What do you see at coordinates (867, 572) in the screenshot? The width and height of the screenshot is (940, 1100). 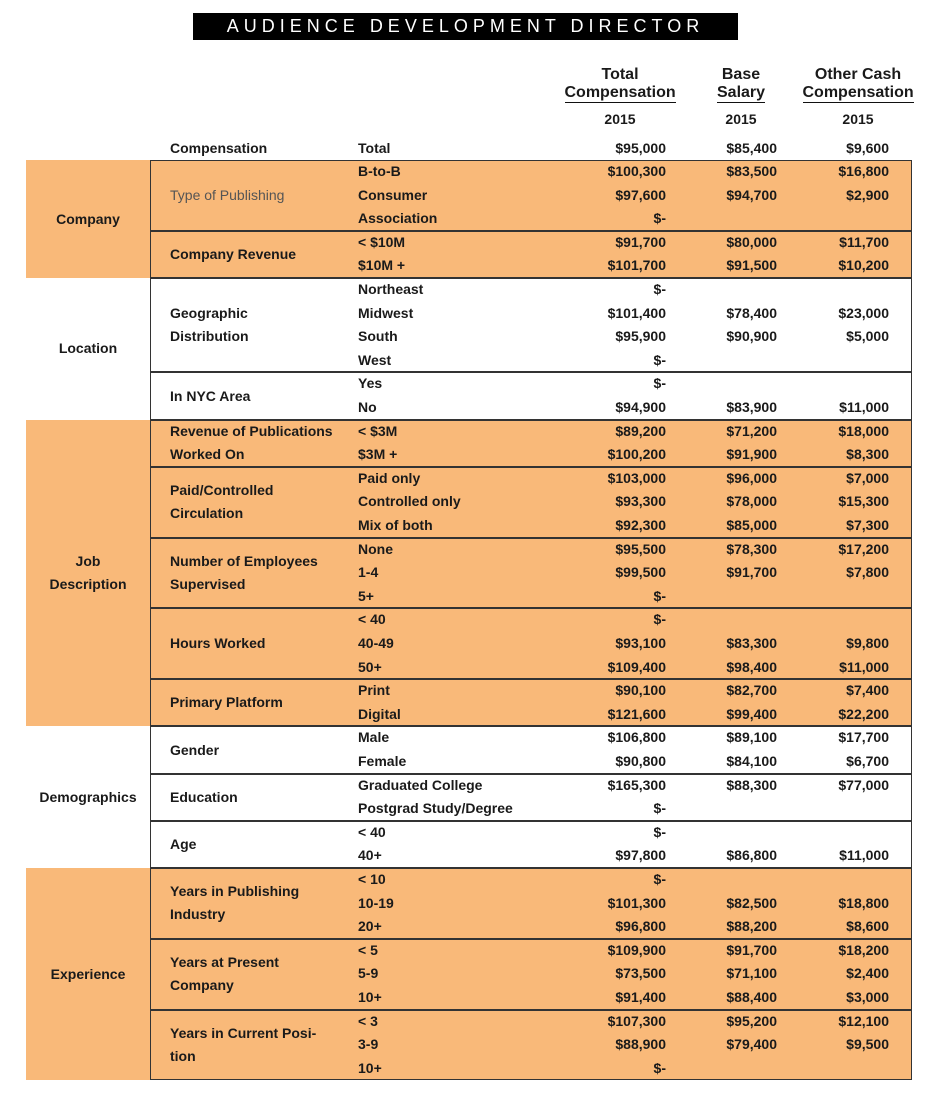 I see `cell: $7,800` at bounding box center [867, 572].